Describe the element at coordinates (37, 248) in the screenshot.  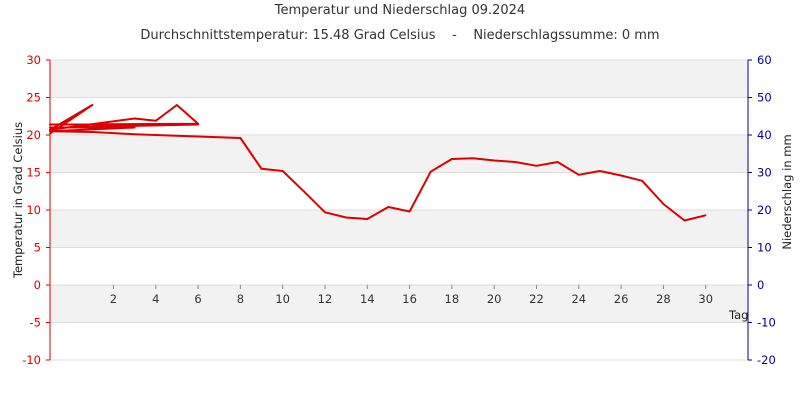
I see `left-tick-label: 5` at that location.